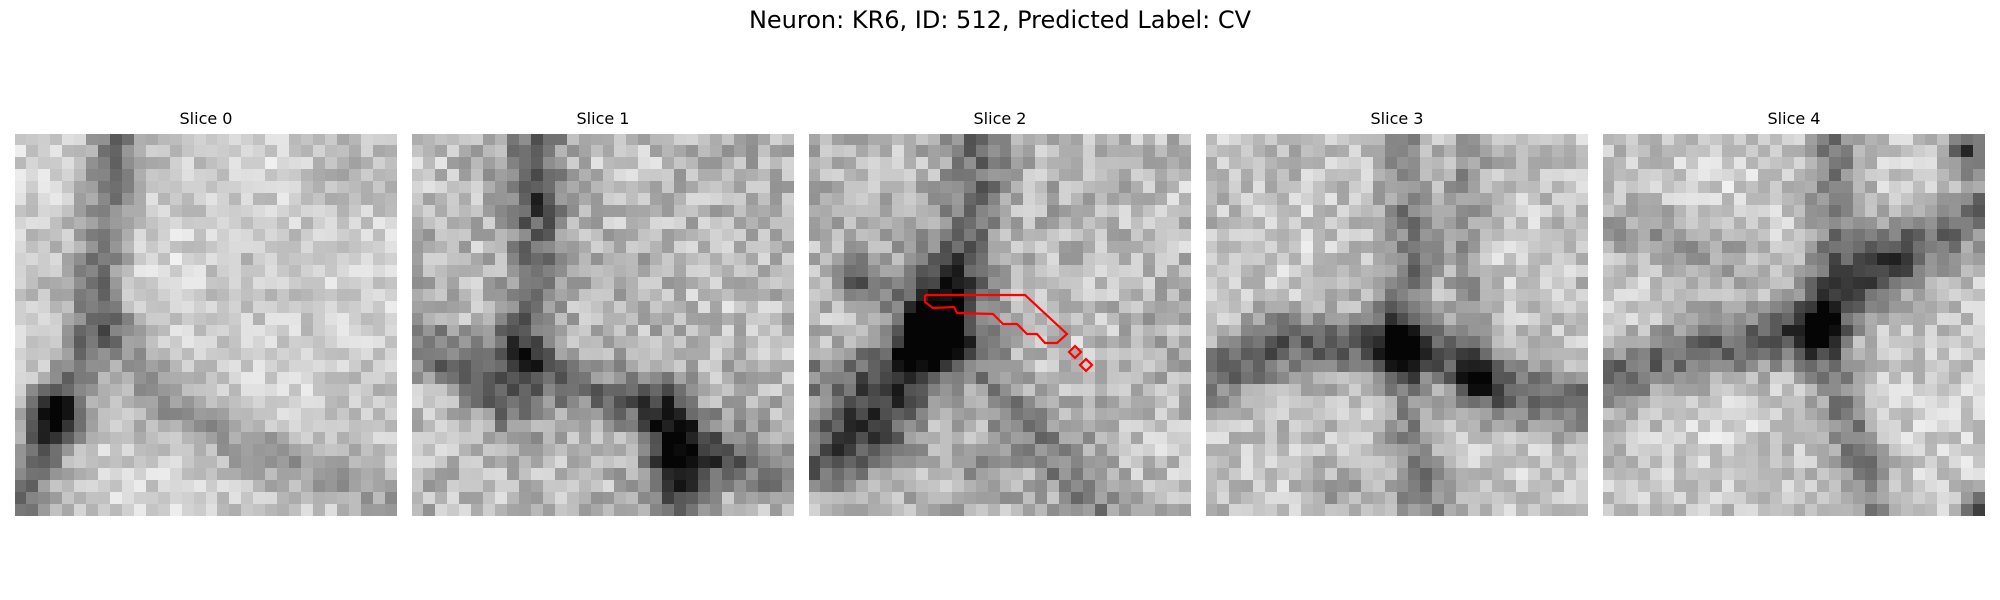  I want to click on slice-panel-3: Slice 3, so click(1397, 312).